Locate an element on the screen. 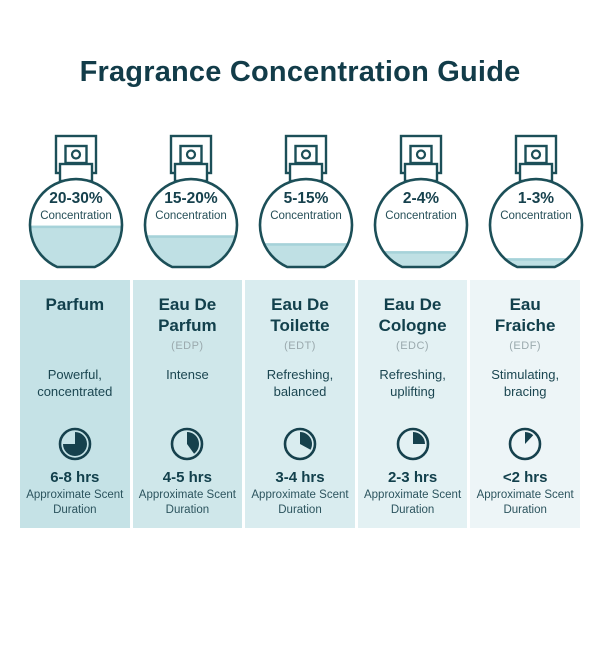 This screenshot has height=656, width=600. perfume-bottle-edt: 5-15% Concentration is located at coordinates (306, 203).